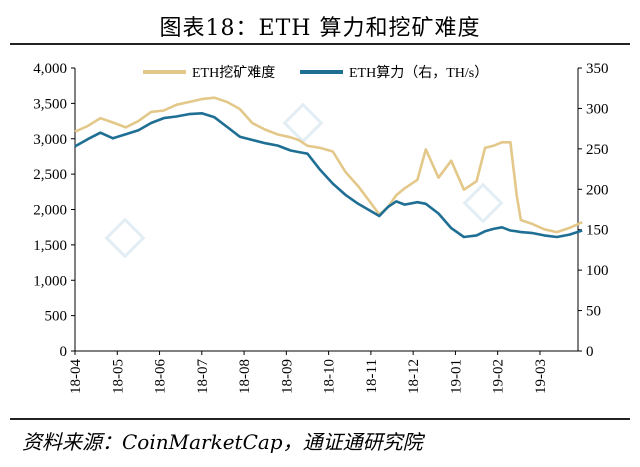 Image resolution: width=640 pixels, height=467 pixels. Describe the element at coordinates (597, 190) in the screenshot. I see `y-right-tick-label: 200` at that location.